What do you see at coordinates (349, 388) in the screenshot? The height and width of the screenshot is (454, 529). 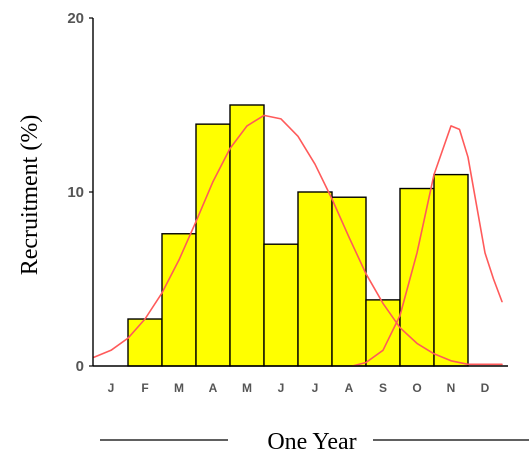 I see `x-tick-label-7: A` at bounding box center [349, 388].